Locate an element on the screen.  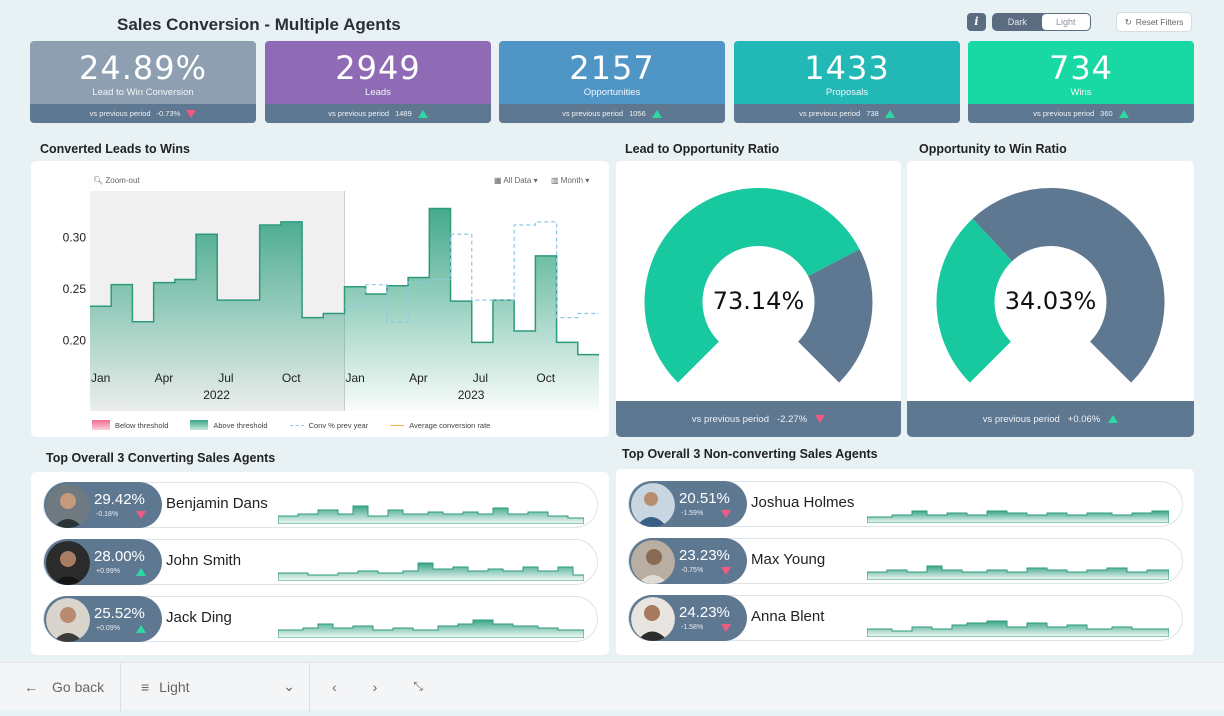
theme-dark-option: Dark is located at coordinates (1017, 22).